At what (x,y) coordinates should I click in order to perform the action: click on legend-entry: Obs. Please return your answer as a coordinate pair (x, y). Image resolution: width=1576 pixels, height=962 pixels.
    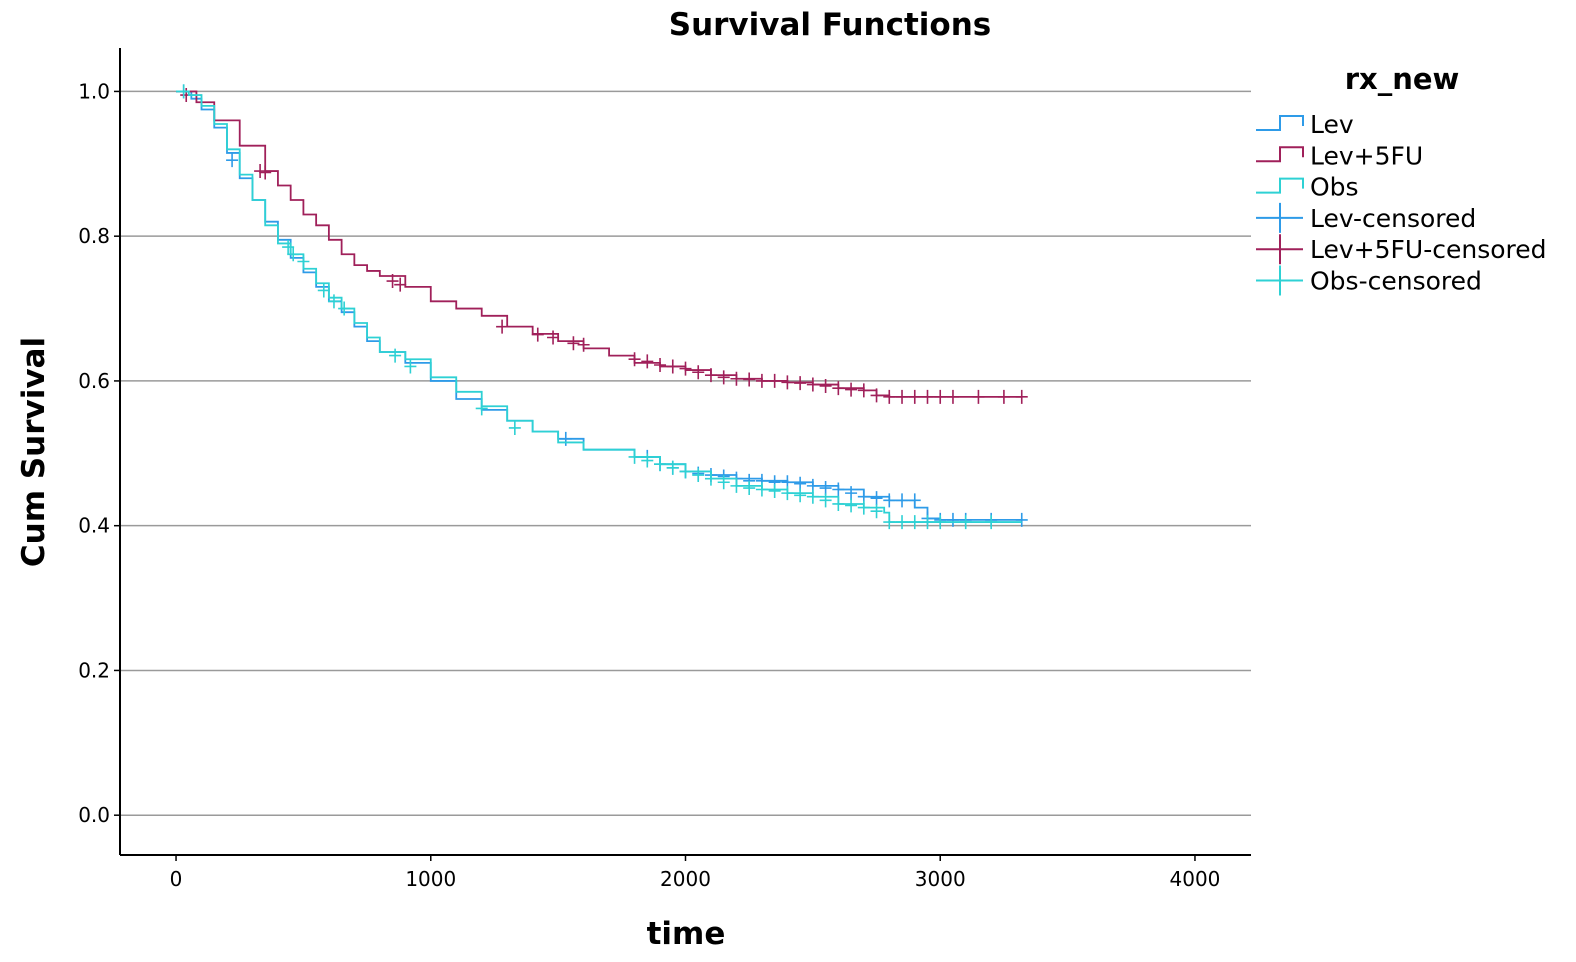
    Looking at the image, I should click on (1307, 187).